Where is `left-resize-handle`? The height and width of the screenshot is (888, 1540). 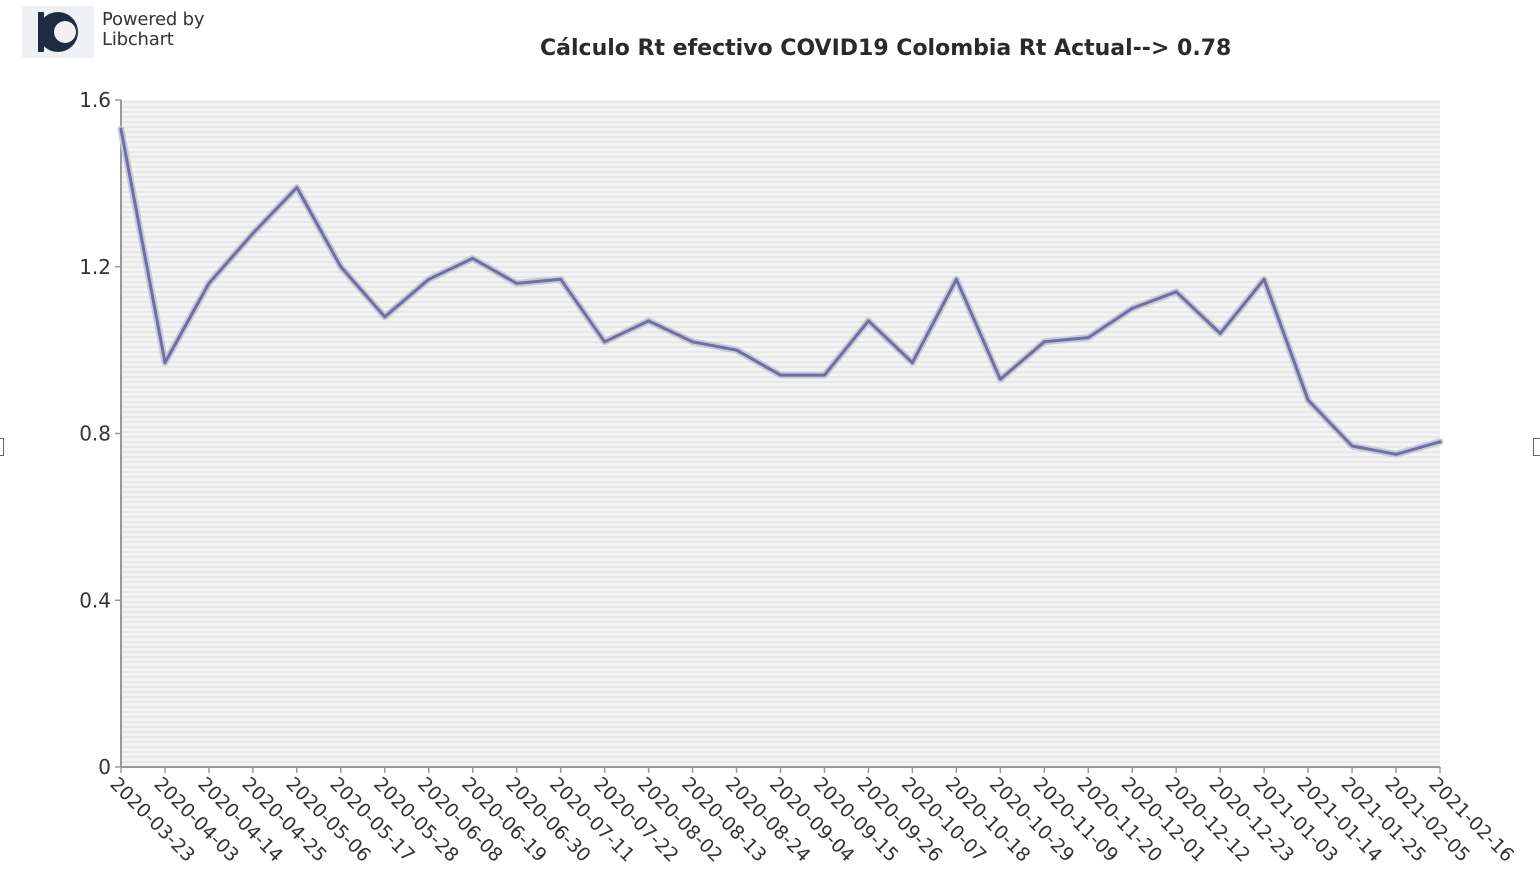
left-resize-handle is located at coordinates (2, 447).